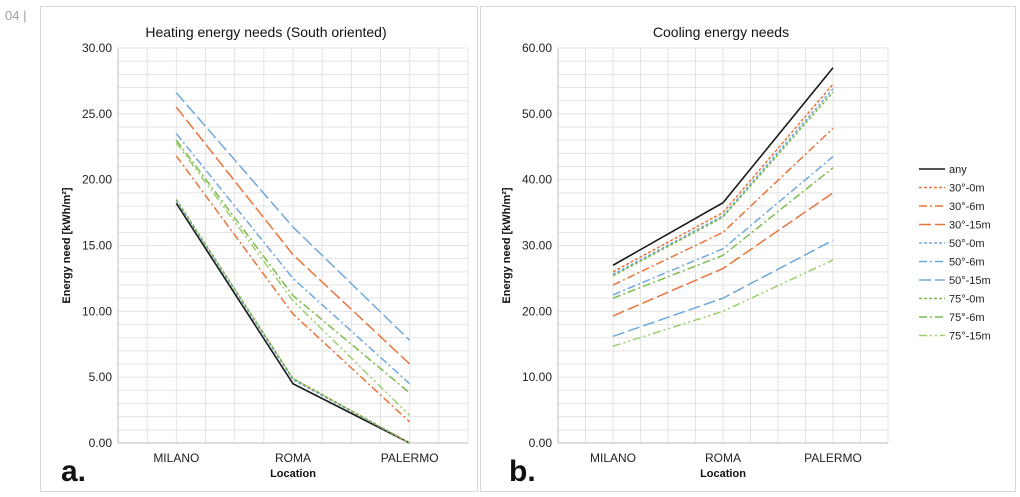 The image size is (1020, 497). I want to click on cooling-series-line-75-15m, so click(723, 303).